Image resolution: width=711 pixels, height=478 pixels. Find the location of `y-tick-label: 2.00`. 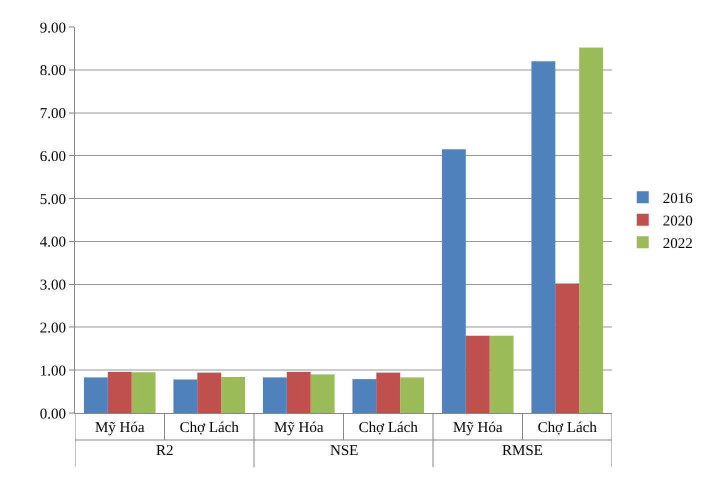

y-tick-label: 2.00 is located at coordinates (53, 328).